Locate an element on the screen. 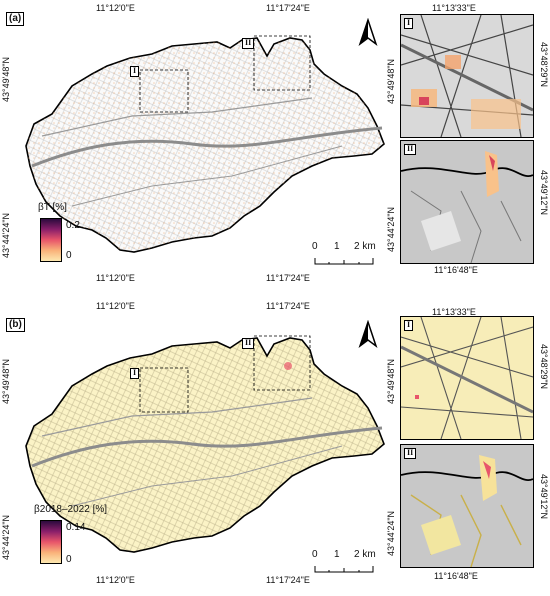 This screenshot has height=596, width=550. legend-max: 0.2 is located at coordinates (73, 225).